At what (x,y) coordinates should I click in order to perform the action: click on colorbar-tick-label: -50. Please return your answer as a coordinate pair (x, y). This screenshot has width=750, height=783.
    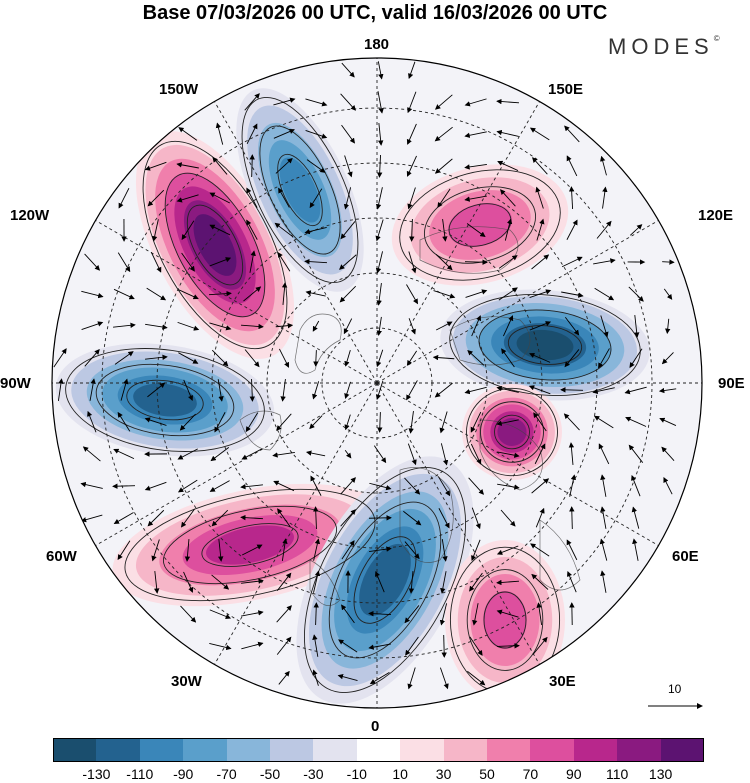
    Looking at the image, I should click on (270, 774).